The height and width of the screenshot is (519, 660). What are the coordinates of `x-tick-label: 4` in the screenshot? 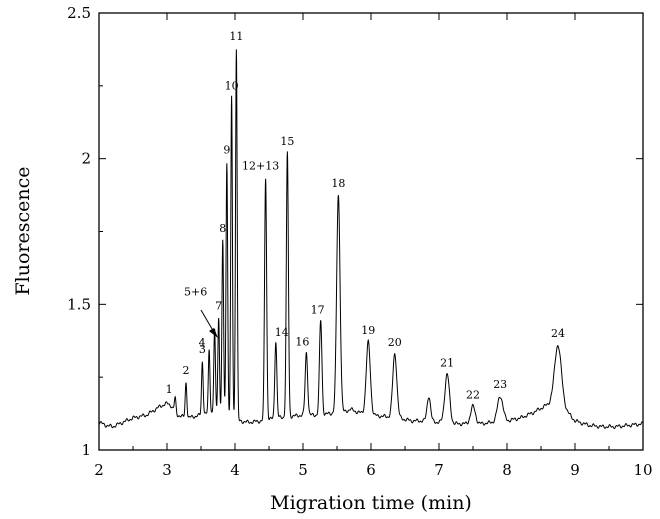 It's located at (235, 470).